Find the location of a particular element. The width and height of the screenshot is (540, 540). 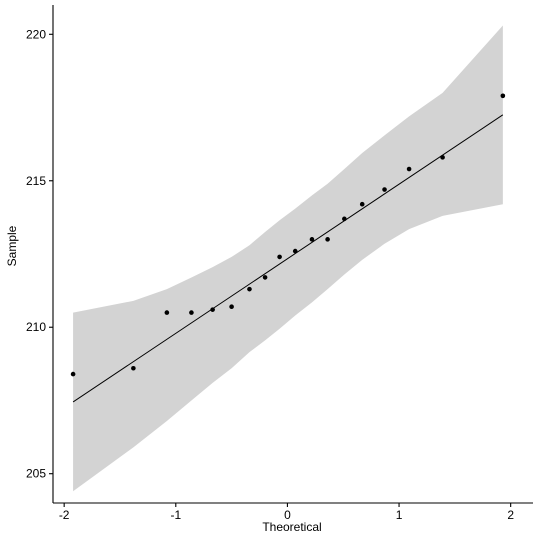

x-tick-label: 1 is located at coordinates (399, 515).